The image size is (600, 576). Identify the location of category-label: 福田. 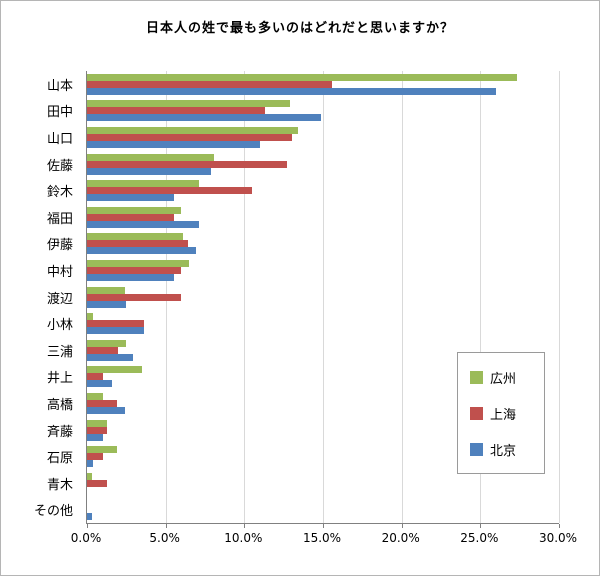
(59, 219).